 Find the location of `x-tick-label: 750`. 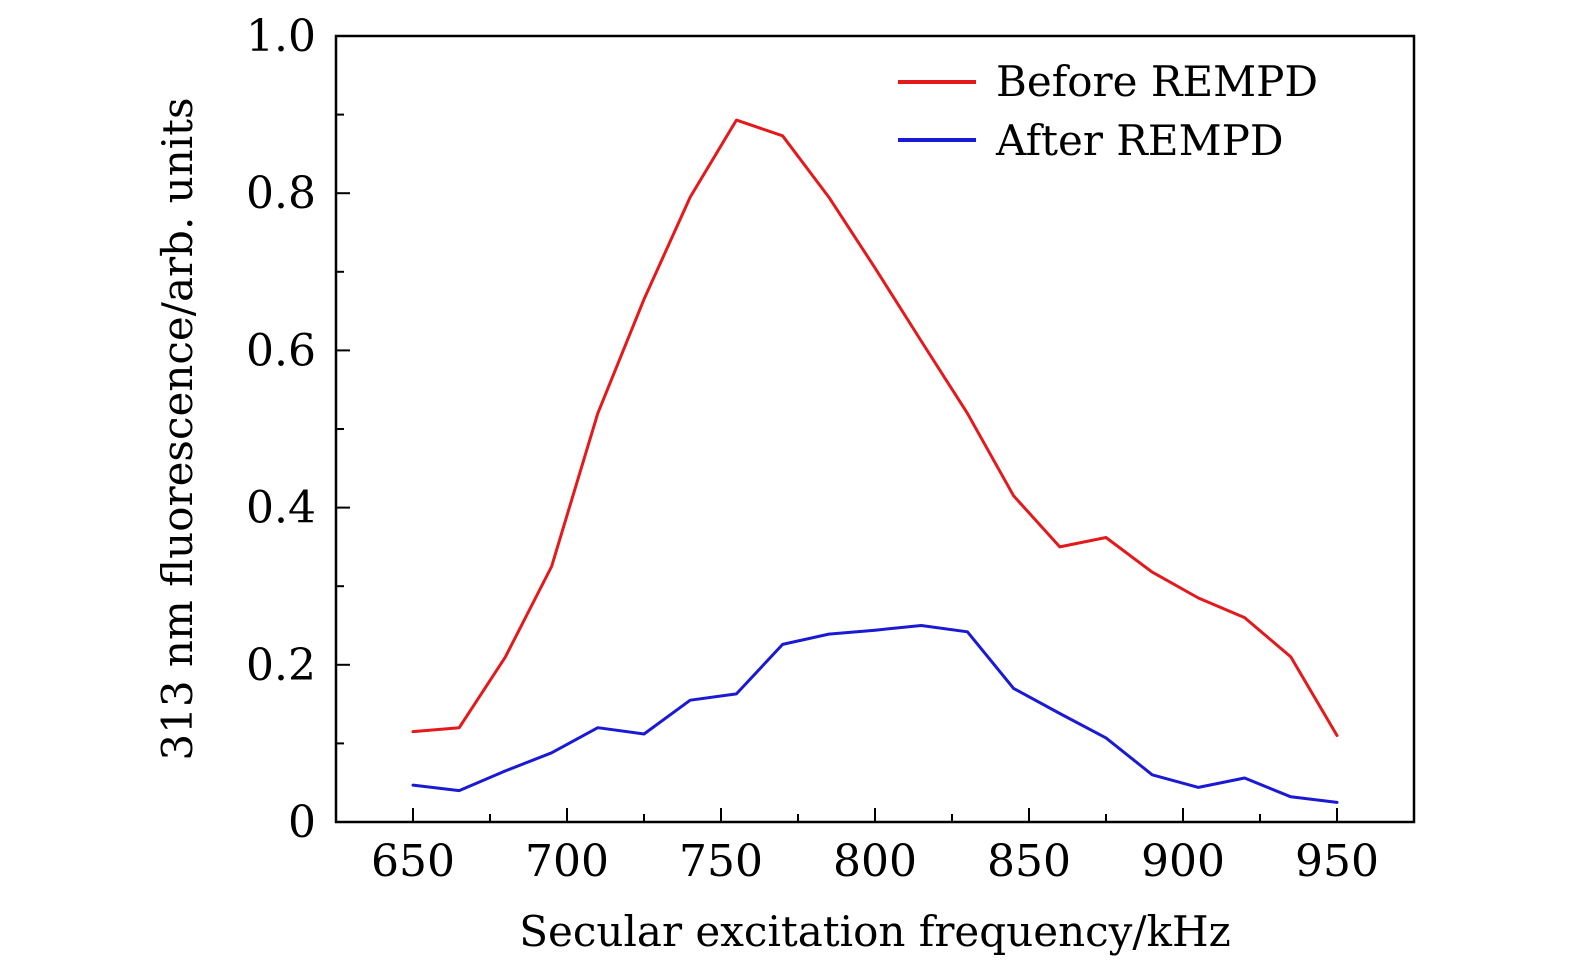

x-tick-label: 750 is located at coordinates (721, 861).